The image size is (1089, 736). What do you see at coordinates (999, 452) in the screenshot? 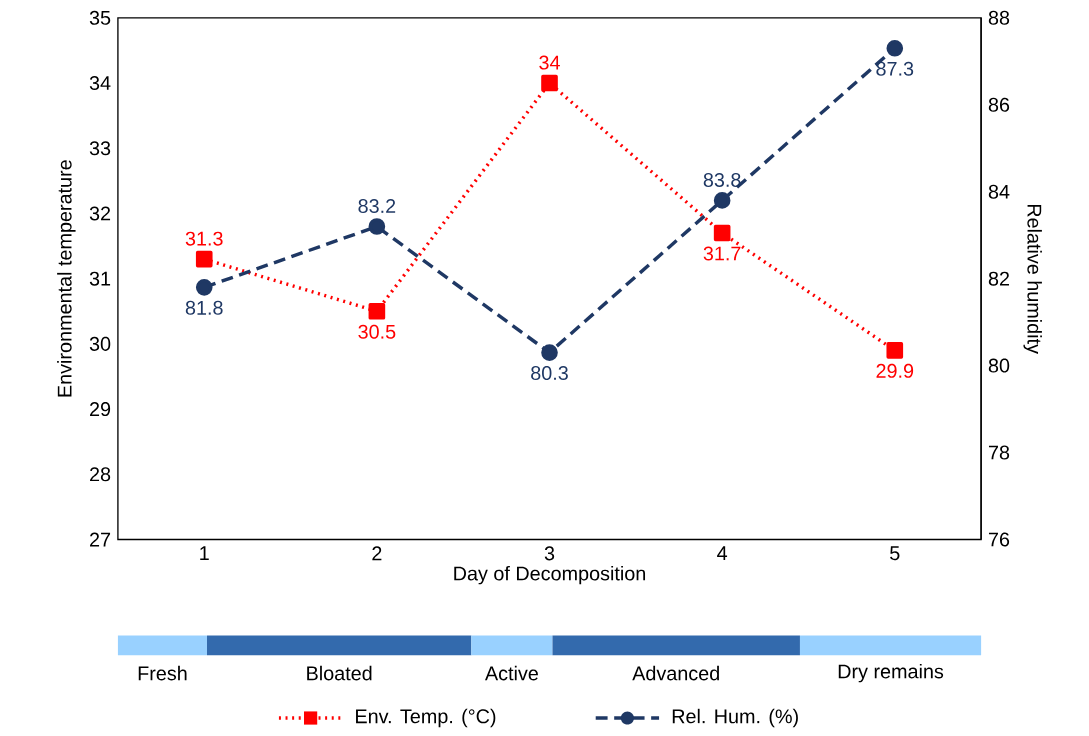
I see `y2-tick-label: 78` at bounding box center [999, 452].